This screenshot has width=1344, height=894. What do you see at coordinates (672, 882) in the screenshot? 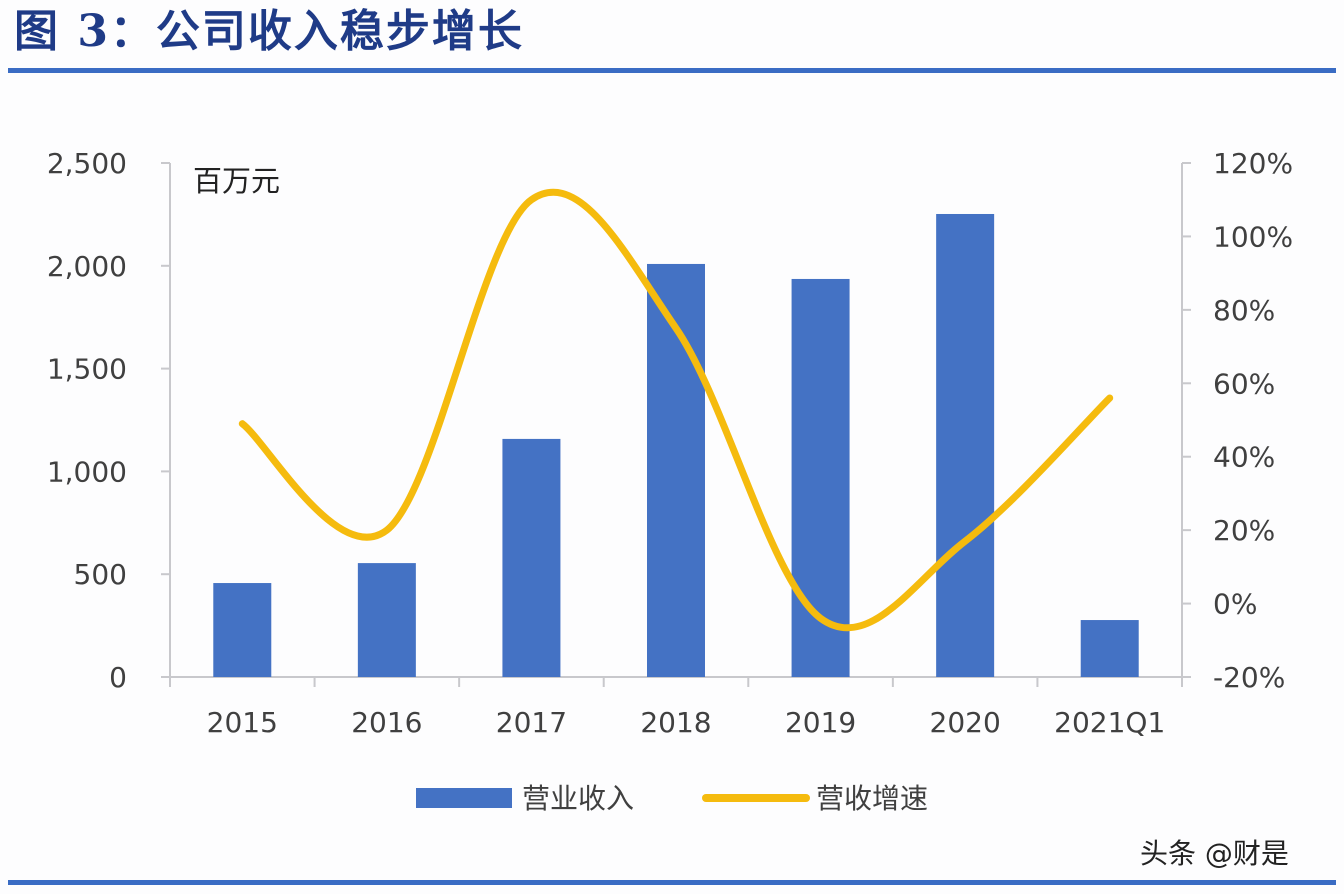
I see `bottom-rule` at bounding box center [672, 882].